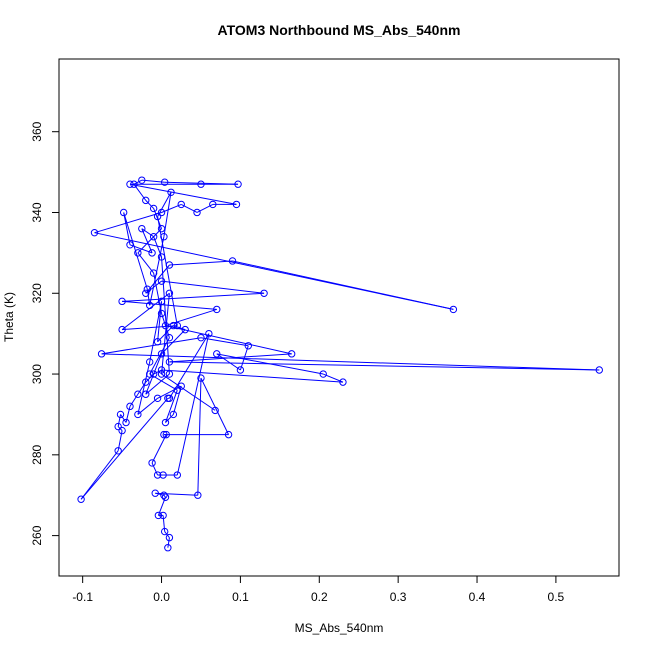 This screenshot has height=650, width=650. I want to click on y-tick-label: 360, so click(37, 131).